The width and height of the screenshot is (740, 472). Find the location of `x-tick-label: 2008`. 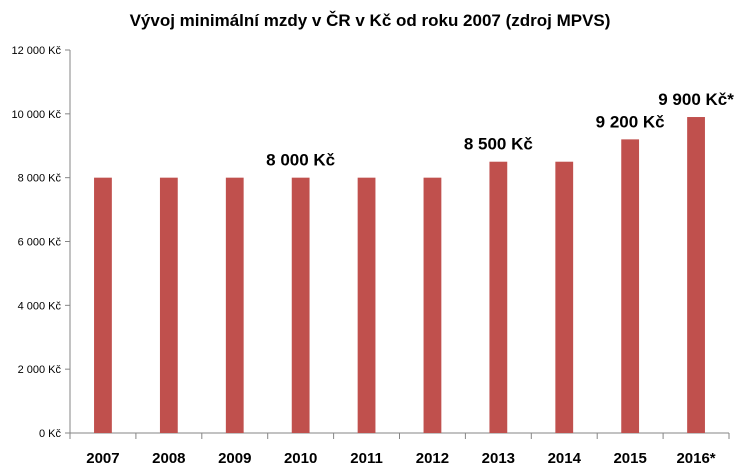

x-tick-label: 2008 is located at coordinates (168, 458).